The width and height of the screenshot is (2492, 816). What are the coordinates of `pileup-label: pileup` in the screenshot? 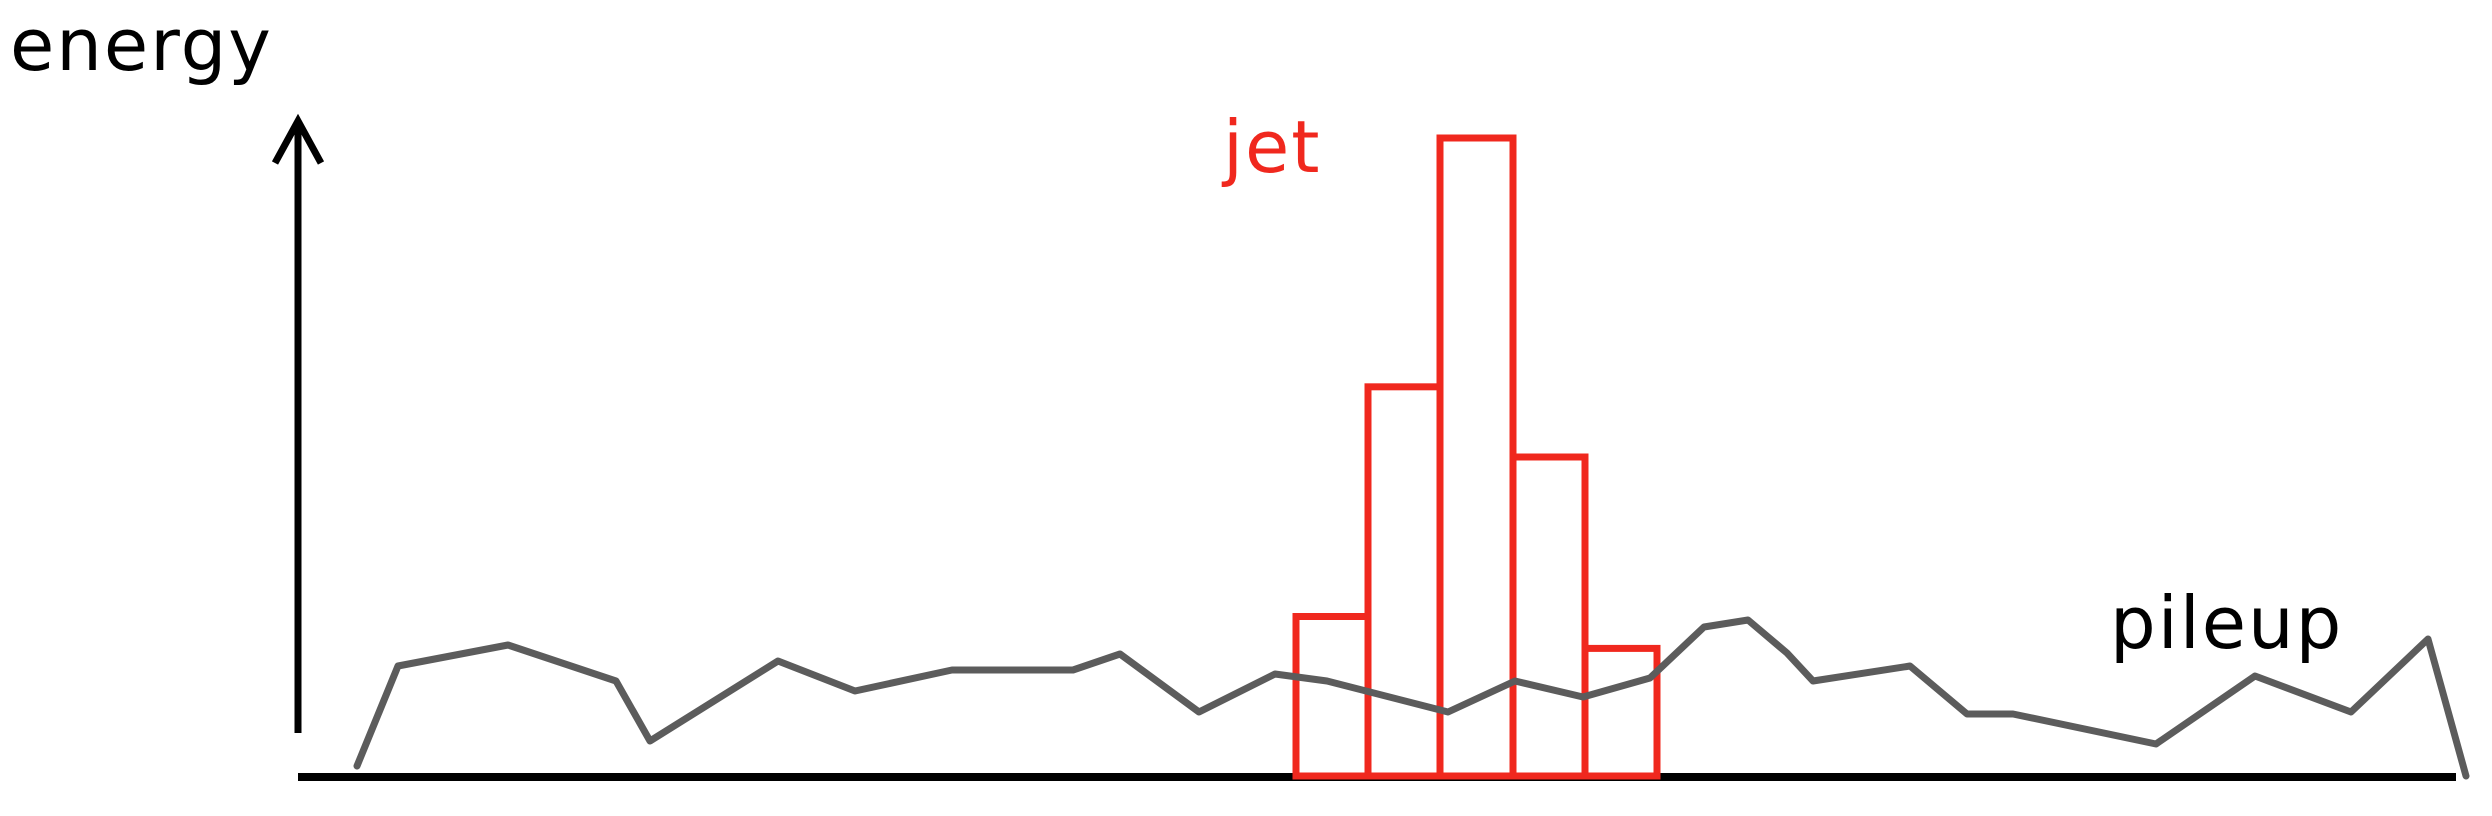 It's located at (2226, 623).